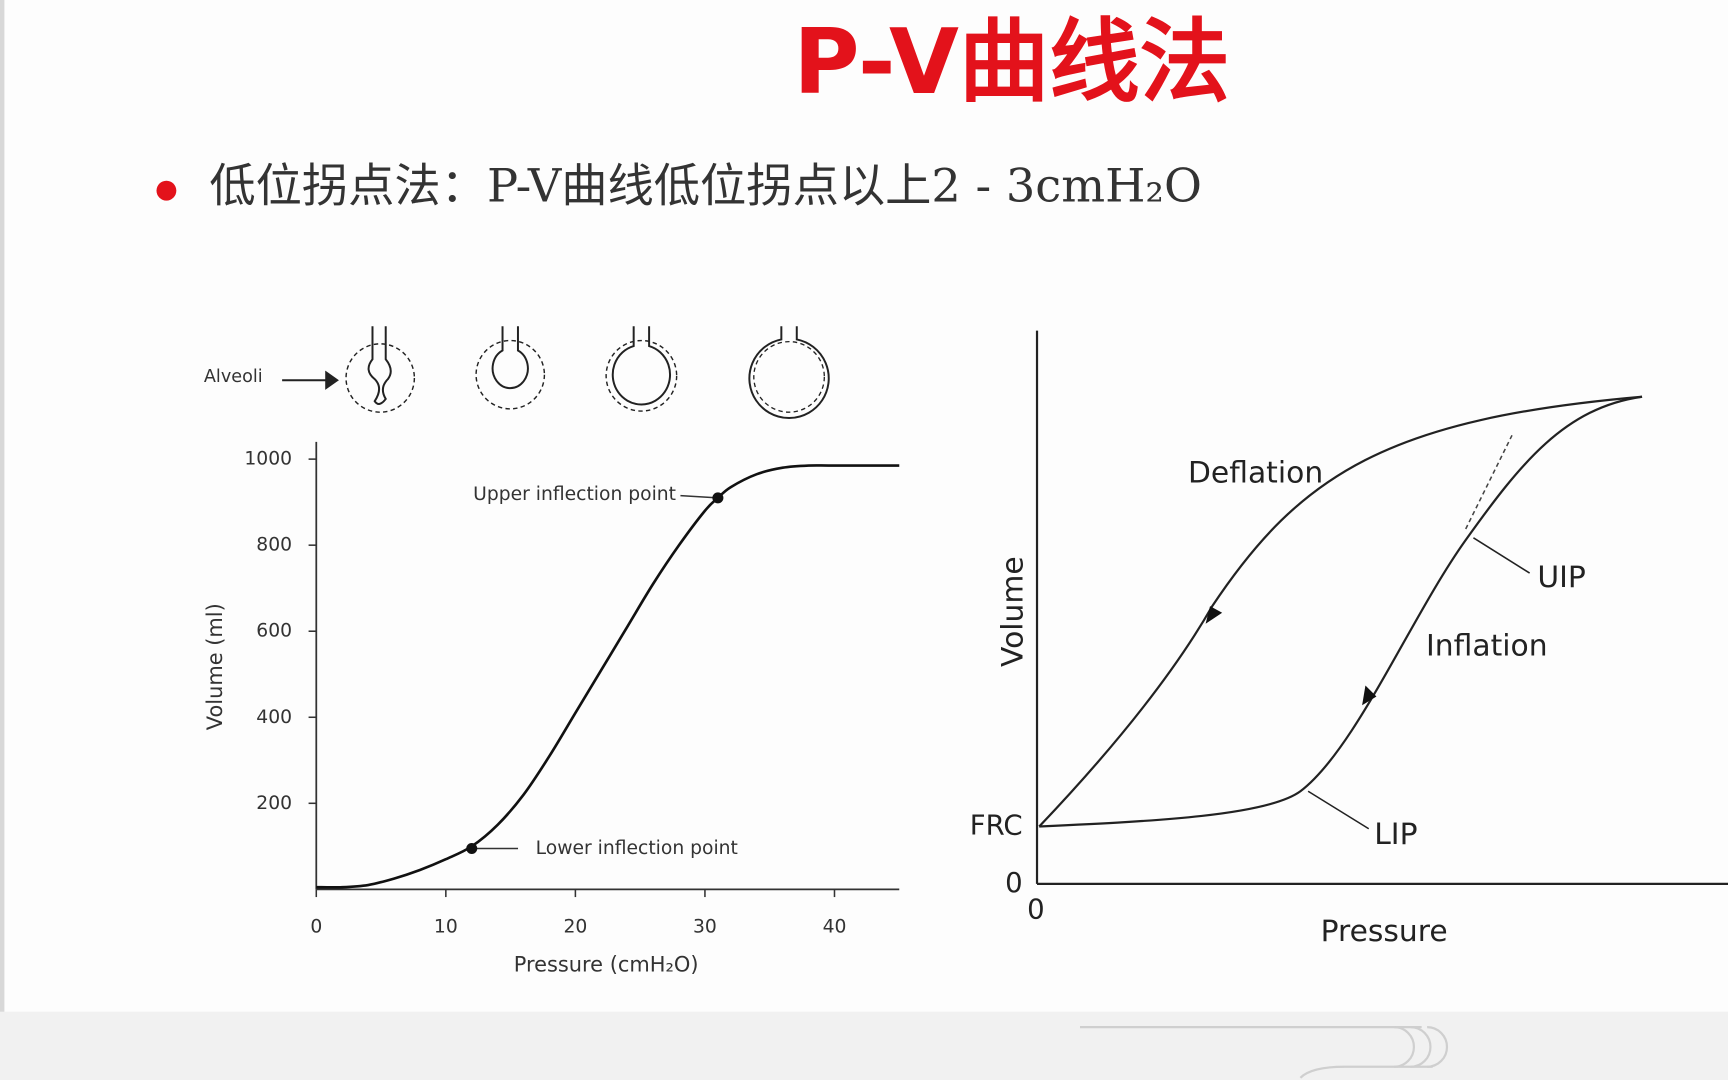 Image resolution: width=1728 pixels, height=1080 pixels. Describe the element at coordinates (274, 803) in the screenshot. I see `y-tick-label: 200` at that location.